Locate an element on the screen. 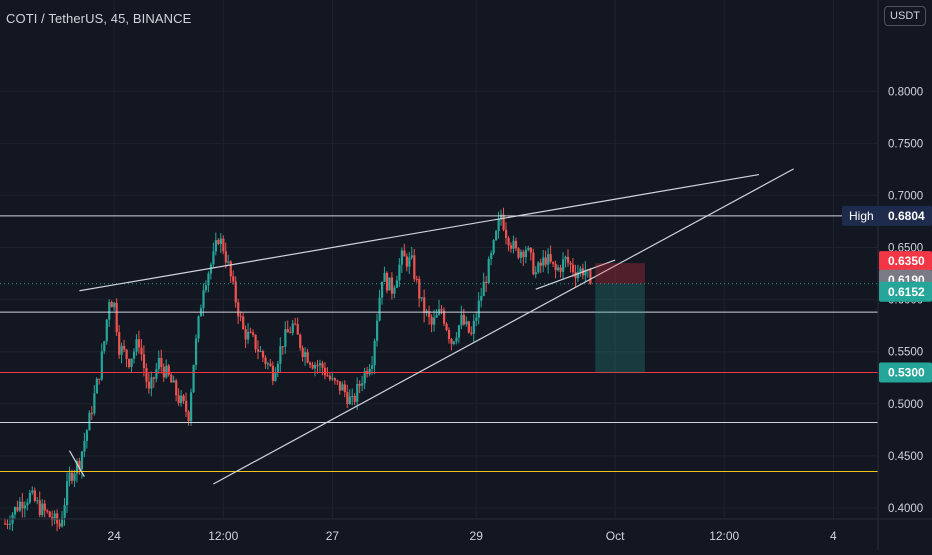 Image resolution: width=932 pixels, height=555 pixels. trendline is located at coordinates (575, 274).